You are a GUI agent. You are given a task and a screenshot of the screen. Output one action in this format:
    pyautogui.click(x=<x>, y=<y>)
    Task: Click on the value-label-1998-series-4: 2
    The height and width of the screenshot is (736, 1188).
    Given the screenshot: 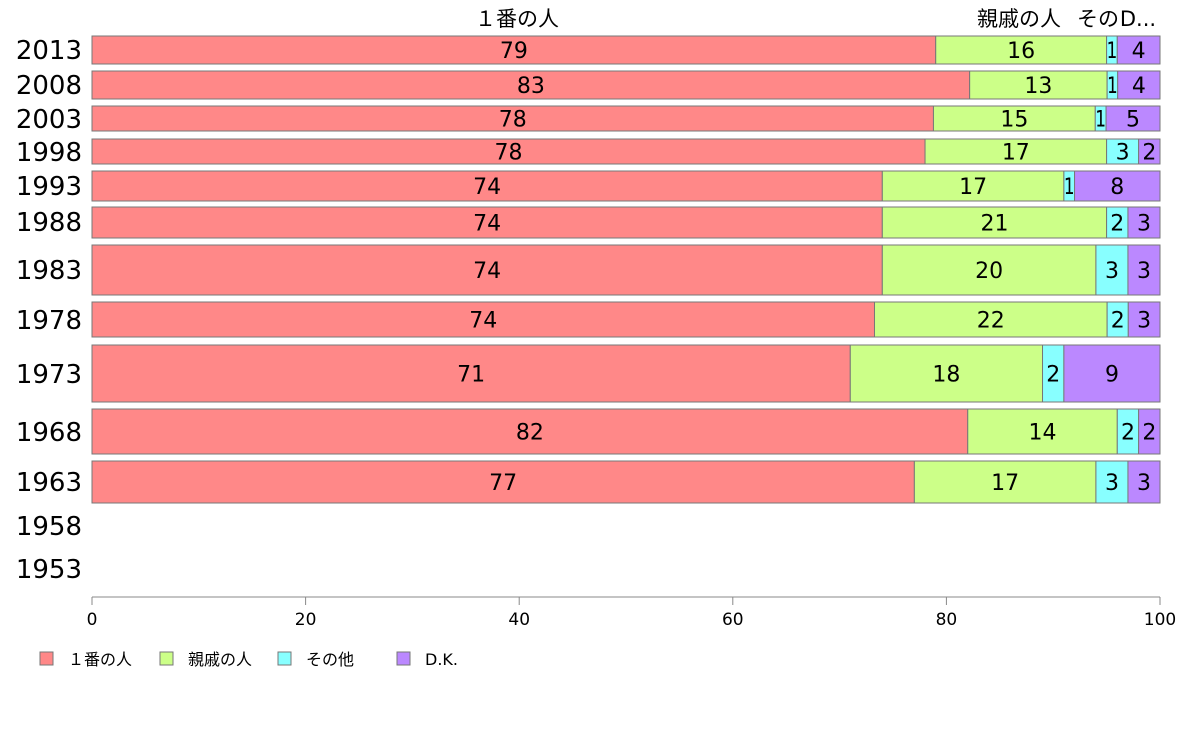 What is the action you would take?
    pyautogui.click(x=1149, y=153)
    